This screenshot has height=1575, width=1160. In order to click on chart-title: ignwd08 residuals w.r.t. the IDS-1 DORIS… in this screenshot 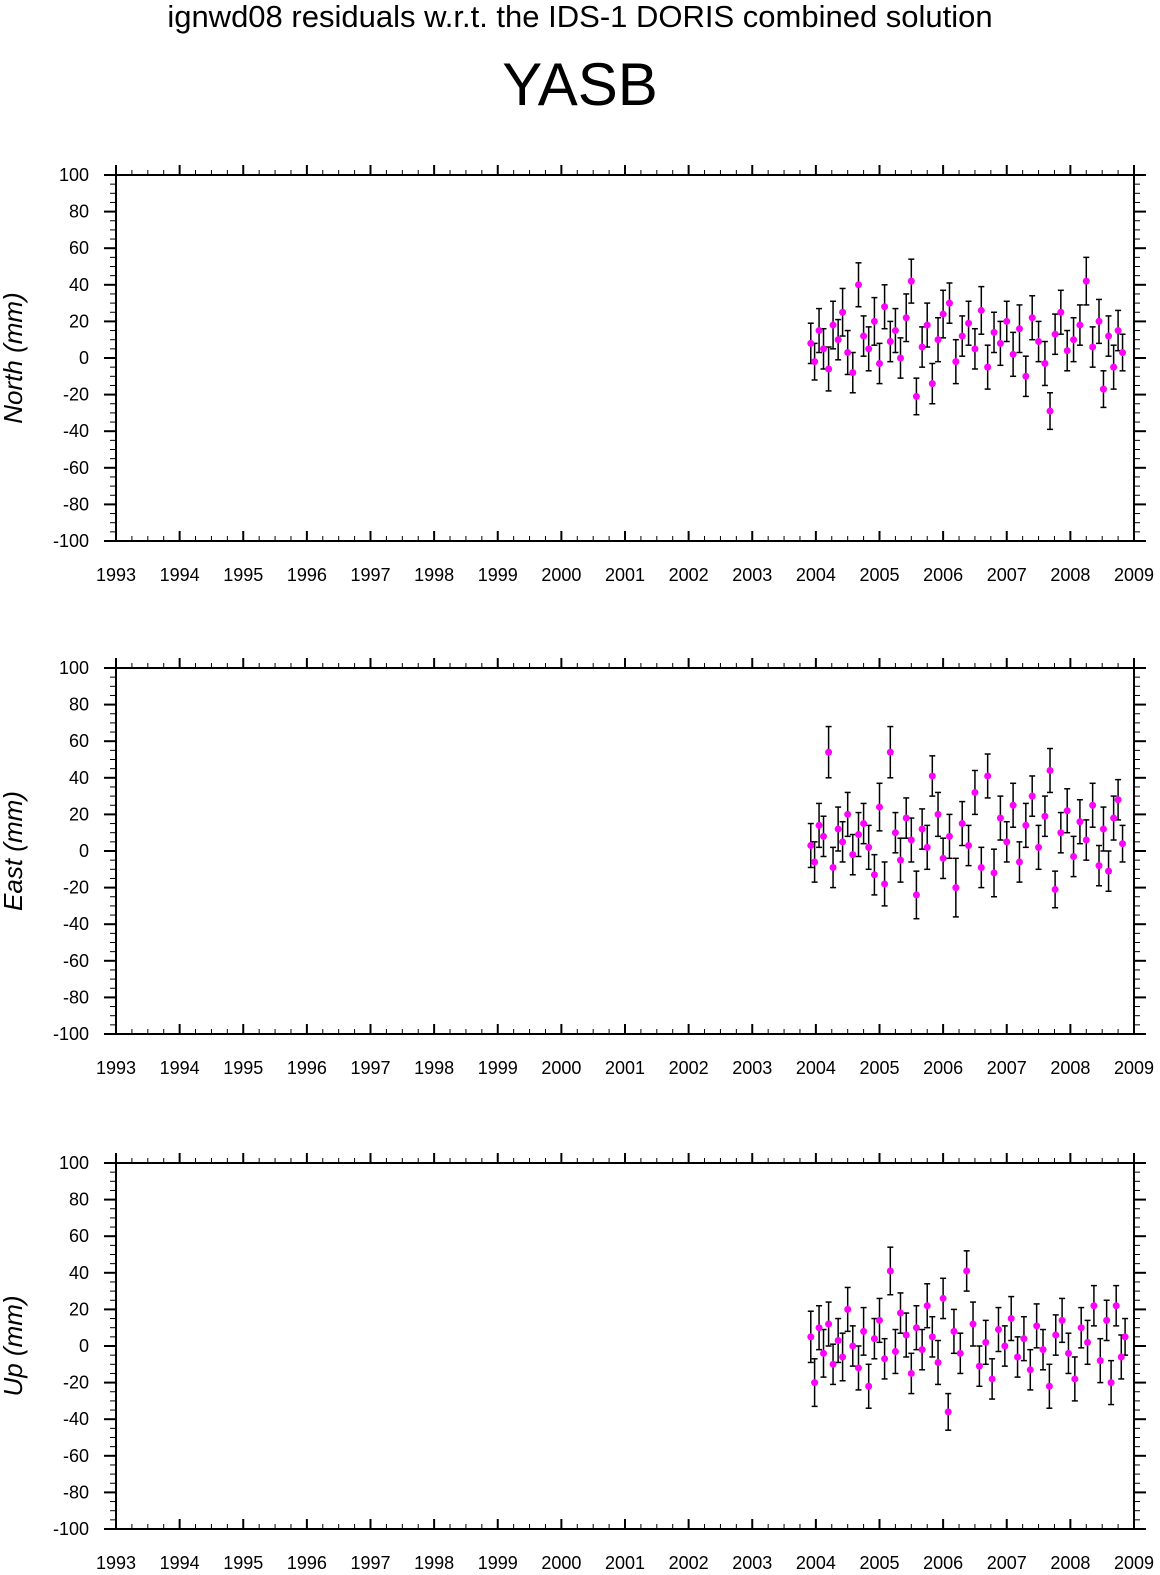, I will do `click(580, 17)`.